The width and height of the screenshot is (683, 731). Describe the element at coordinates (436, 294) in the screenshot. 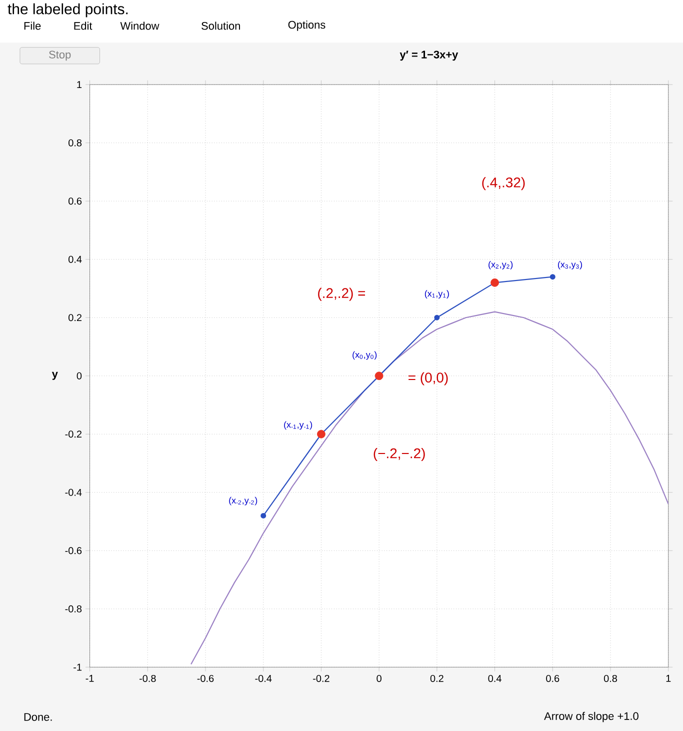

I see `annotation: (x$_{1}$,y$_{1}$)` at that location.